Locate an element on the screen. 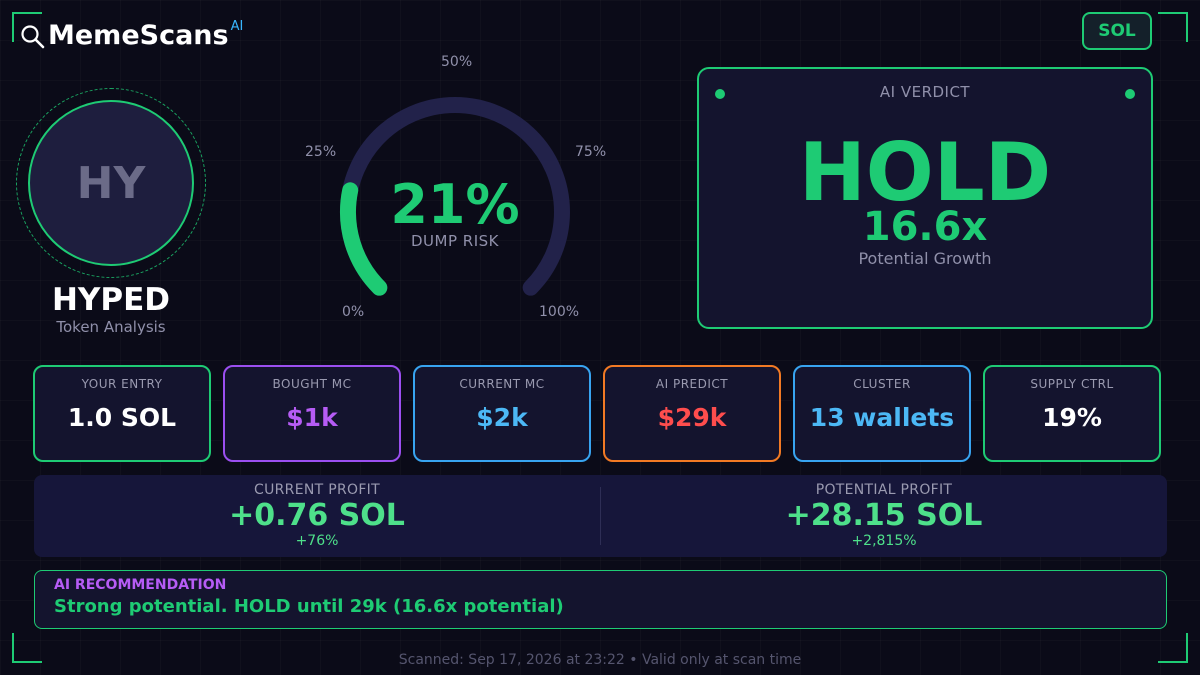 Image resolution: width=1200 pixels, height=675 pixels. gauge-tick-0: 0% is located at coordinates (353, 312).